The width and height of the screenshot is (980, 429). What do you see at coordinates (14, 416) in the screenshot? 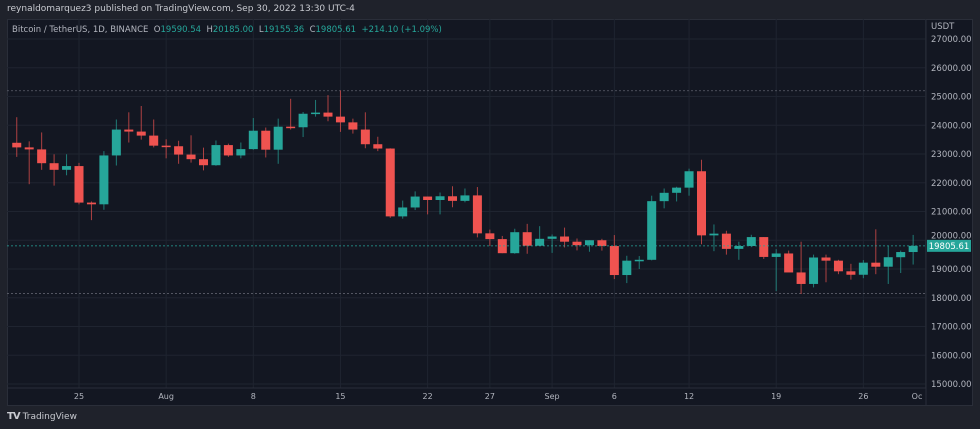
I see `tradingview-logo-icon: TV` at bounding box center [14, 416].